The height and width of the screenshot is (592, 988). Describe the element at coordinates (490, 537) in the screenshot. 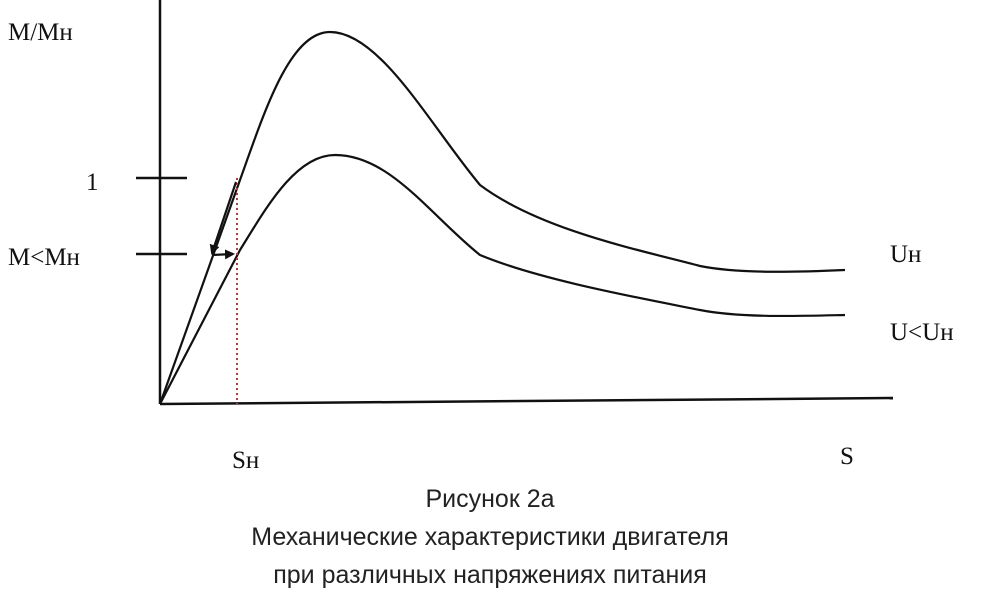

I see `caption-line-2: Механические характеристики двигателя` at that location.